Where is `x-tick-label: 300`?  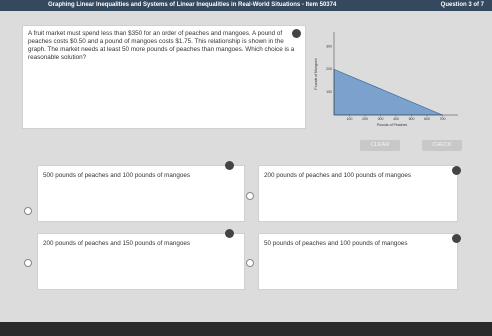
x-tick-label: 300 is located at coordinates (381, 119).